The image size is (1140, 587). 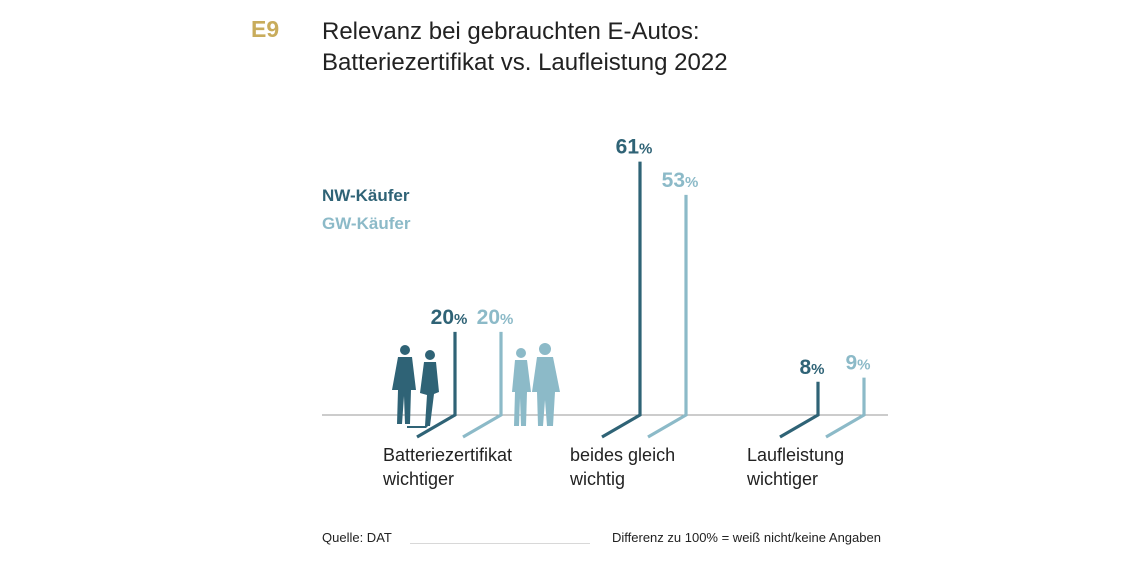 I want to click on value-label-gw-2: 53%, so click(x=680, y=180).